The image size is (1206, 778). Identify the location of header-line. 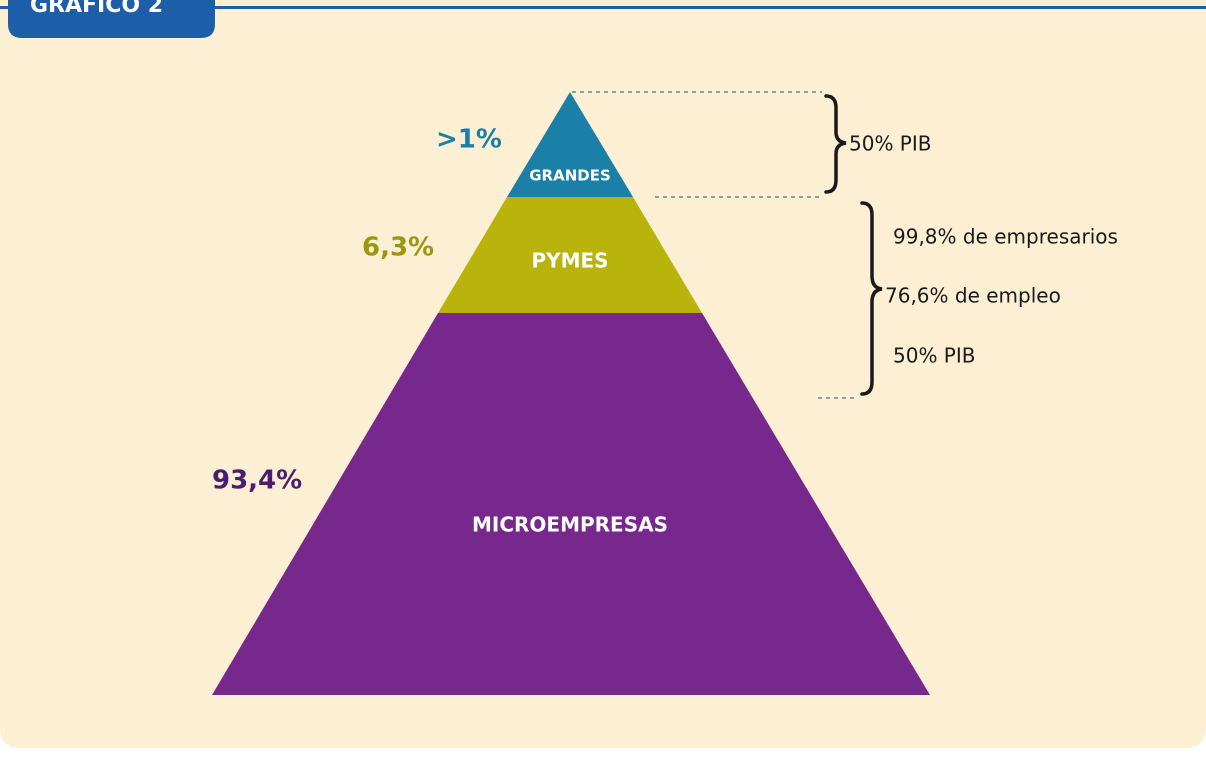
(603, 7).